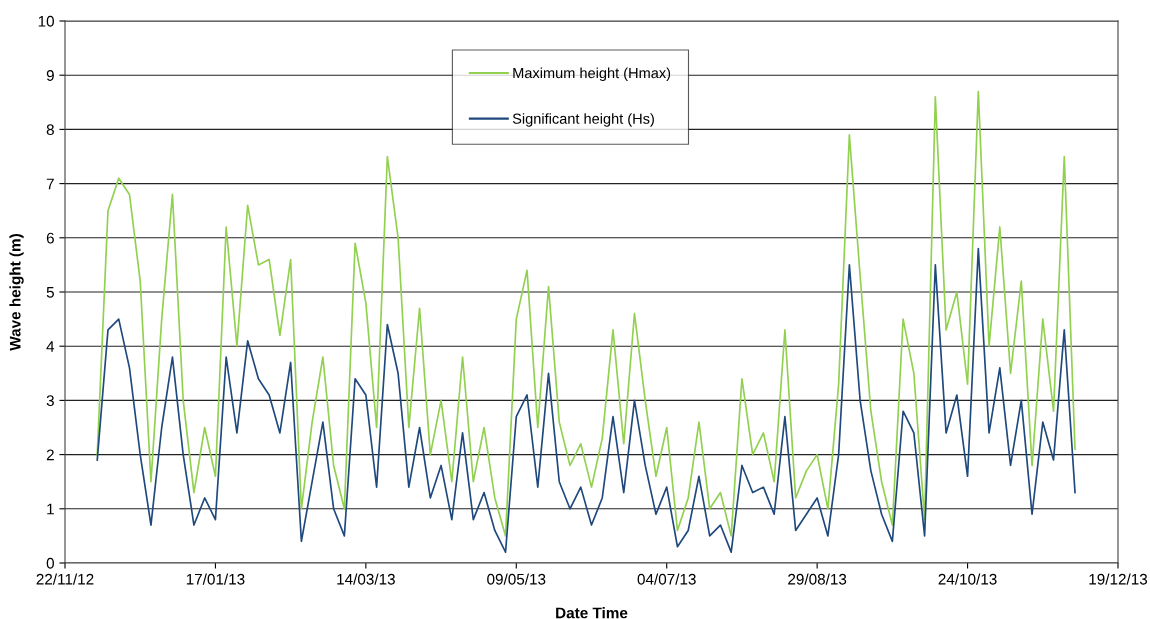 The height and width of the screenshot is (619, 1150). Describe the element at coordinates (666, 579) in the screenshot. I see `x-tick-label: 04/07/13` at that location.